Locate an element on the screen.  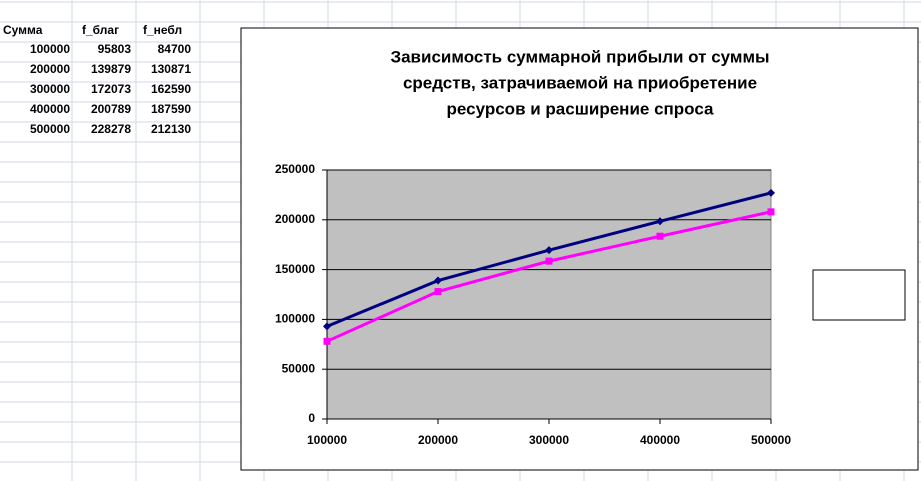
cell: 172073 is located at coordinates (111, 89).